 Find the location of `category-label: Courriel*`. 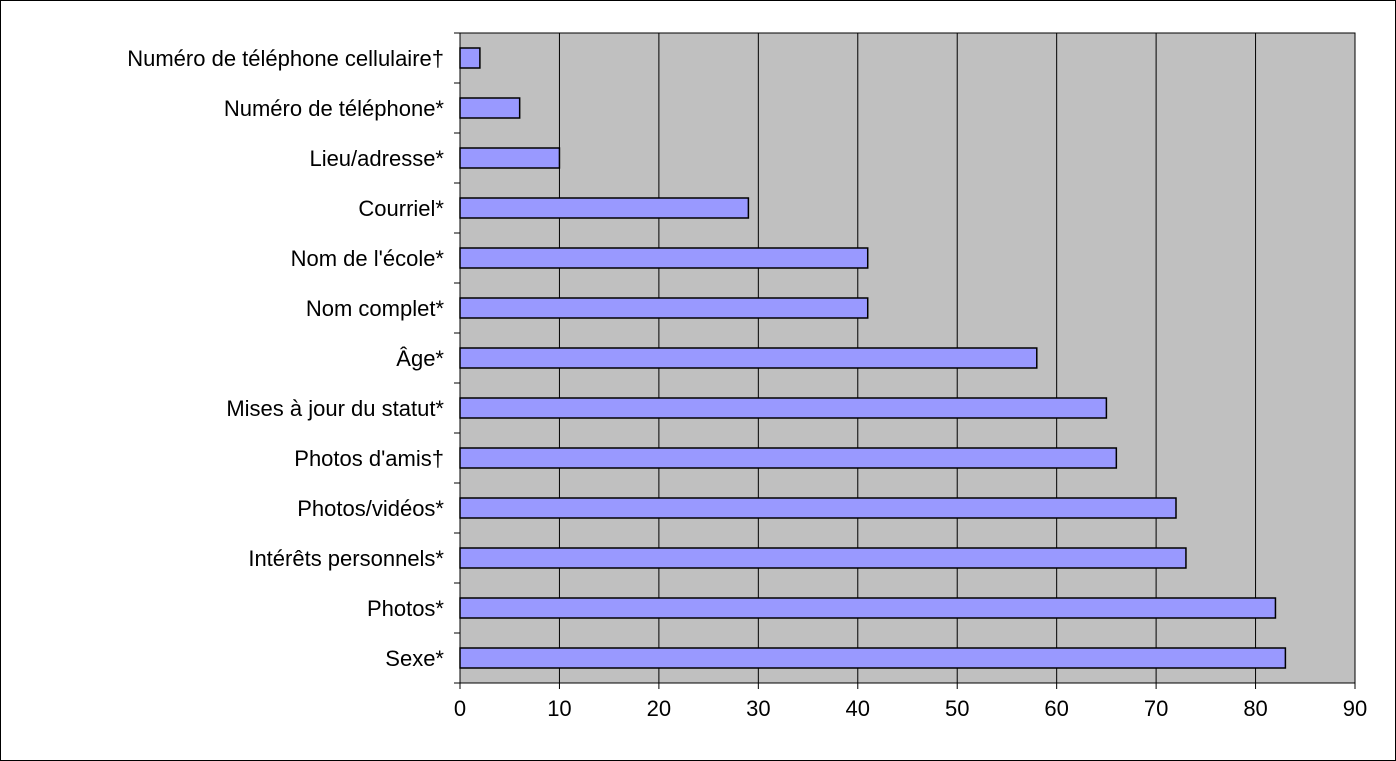

category-label: Courriel* is located at coordinates (401, 208).